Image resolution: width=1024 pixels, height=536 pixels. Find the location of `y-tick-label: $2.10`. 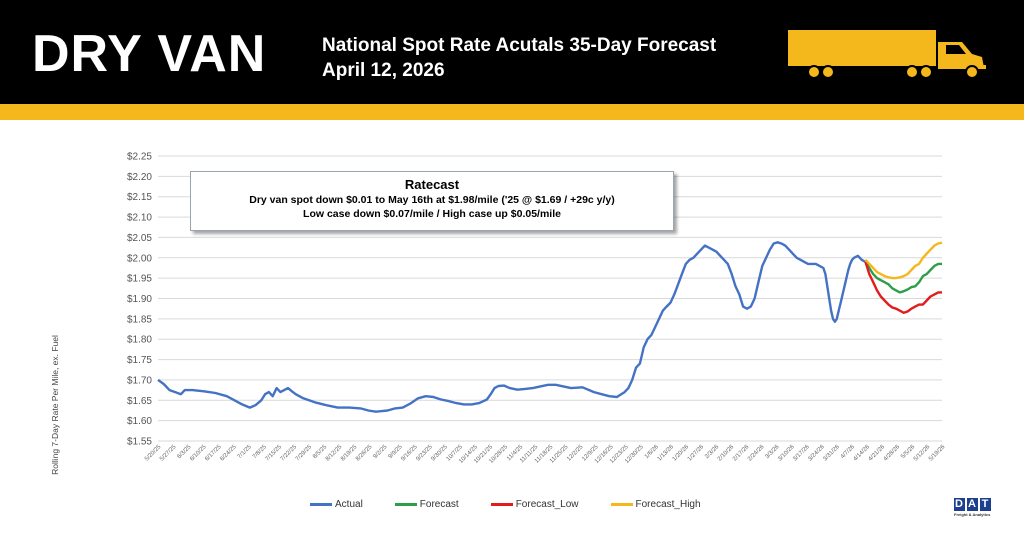

y-tick-label: $2.10 is located at coordinates (139, 218).